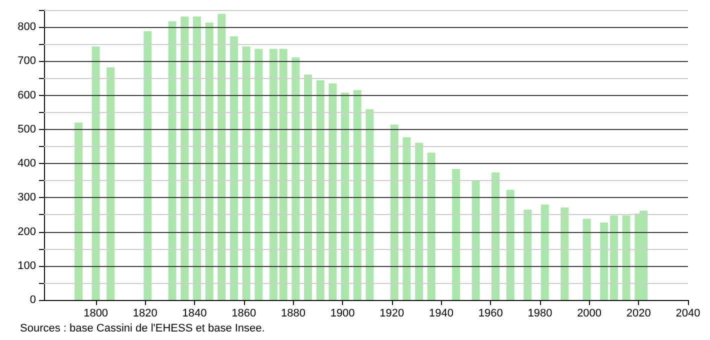  What do you see at coordinates (490, 314) in the screenshot?
I see `x-tick-label: 1960` at bounding box center [490, 314].